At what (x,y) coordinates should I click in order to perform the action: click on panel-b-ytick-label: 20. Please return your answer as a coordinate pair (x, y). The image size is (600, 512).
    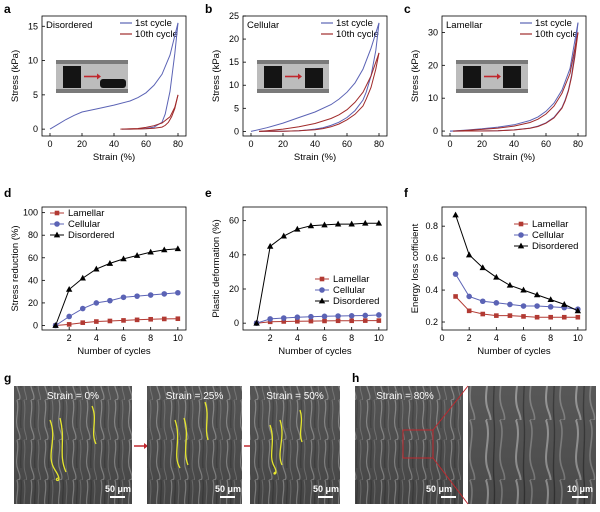
    Looking at the image, I should click on (234, 39).